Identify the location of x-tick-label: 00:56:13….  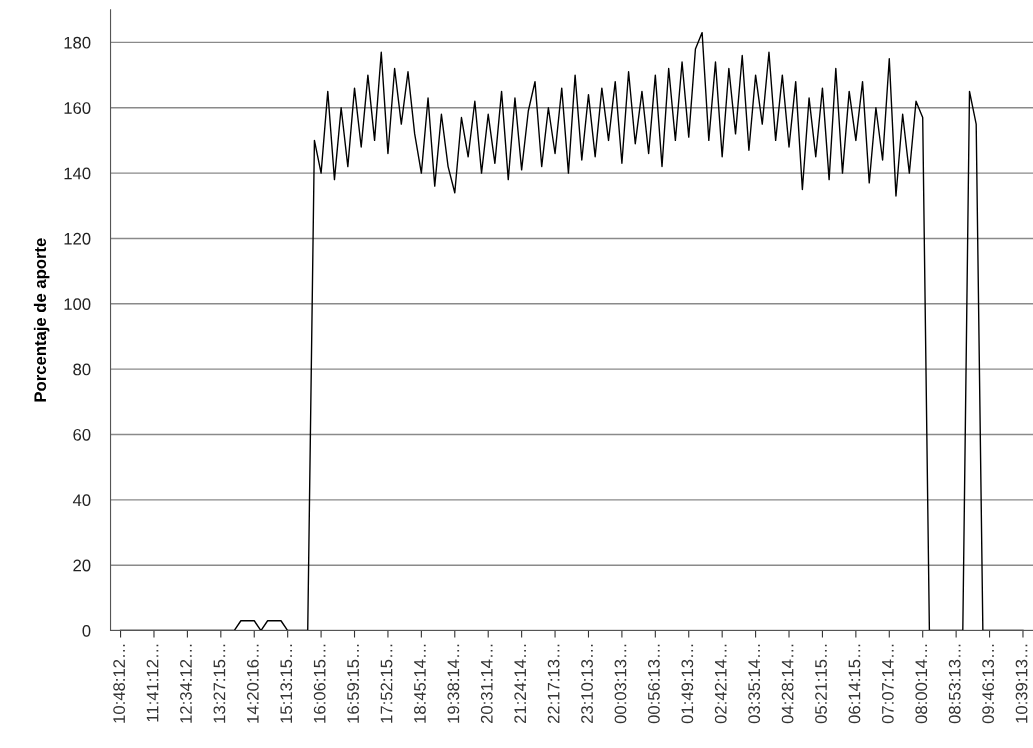
(653, 684).